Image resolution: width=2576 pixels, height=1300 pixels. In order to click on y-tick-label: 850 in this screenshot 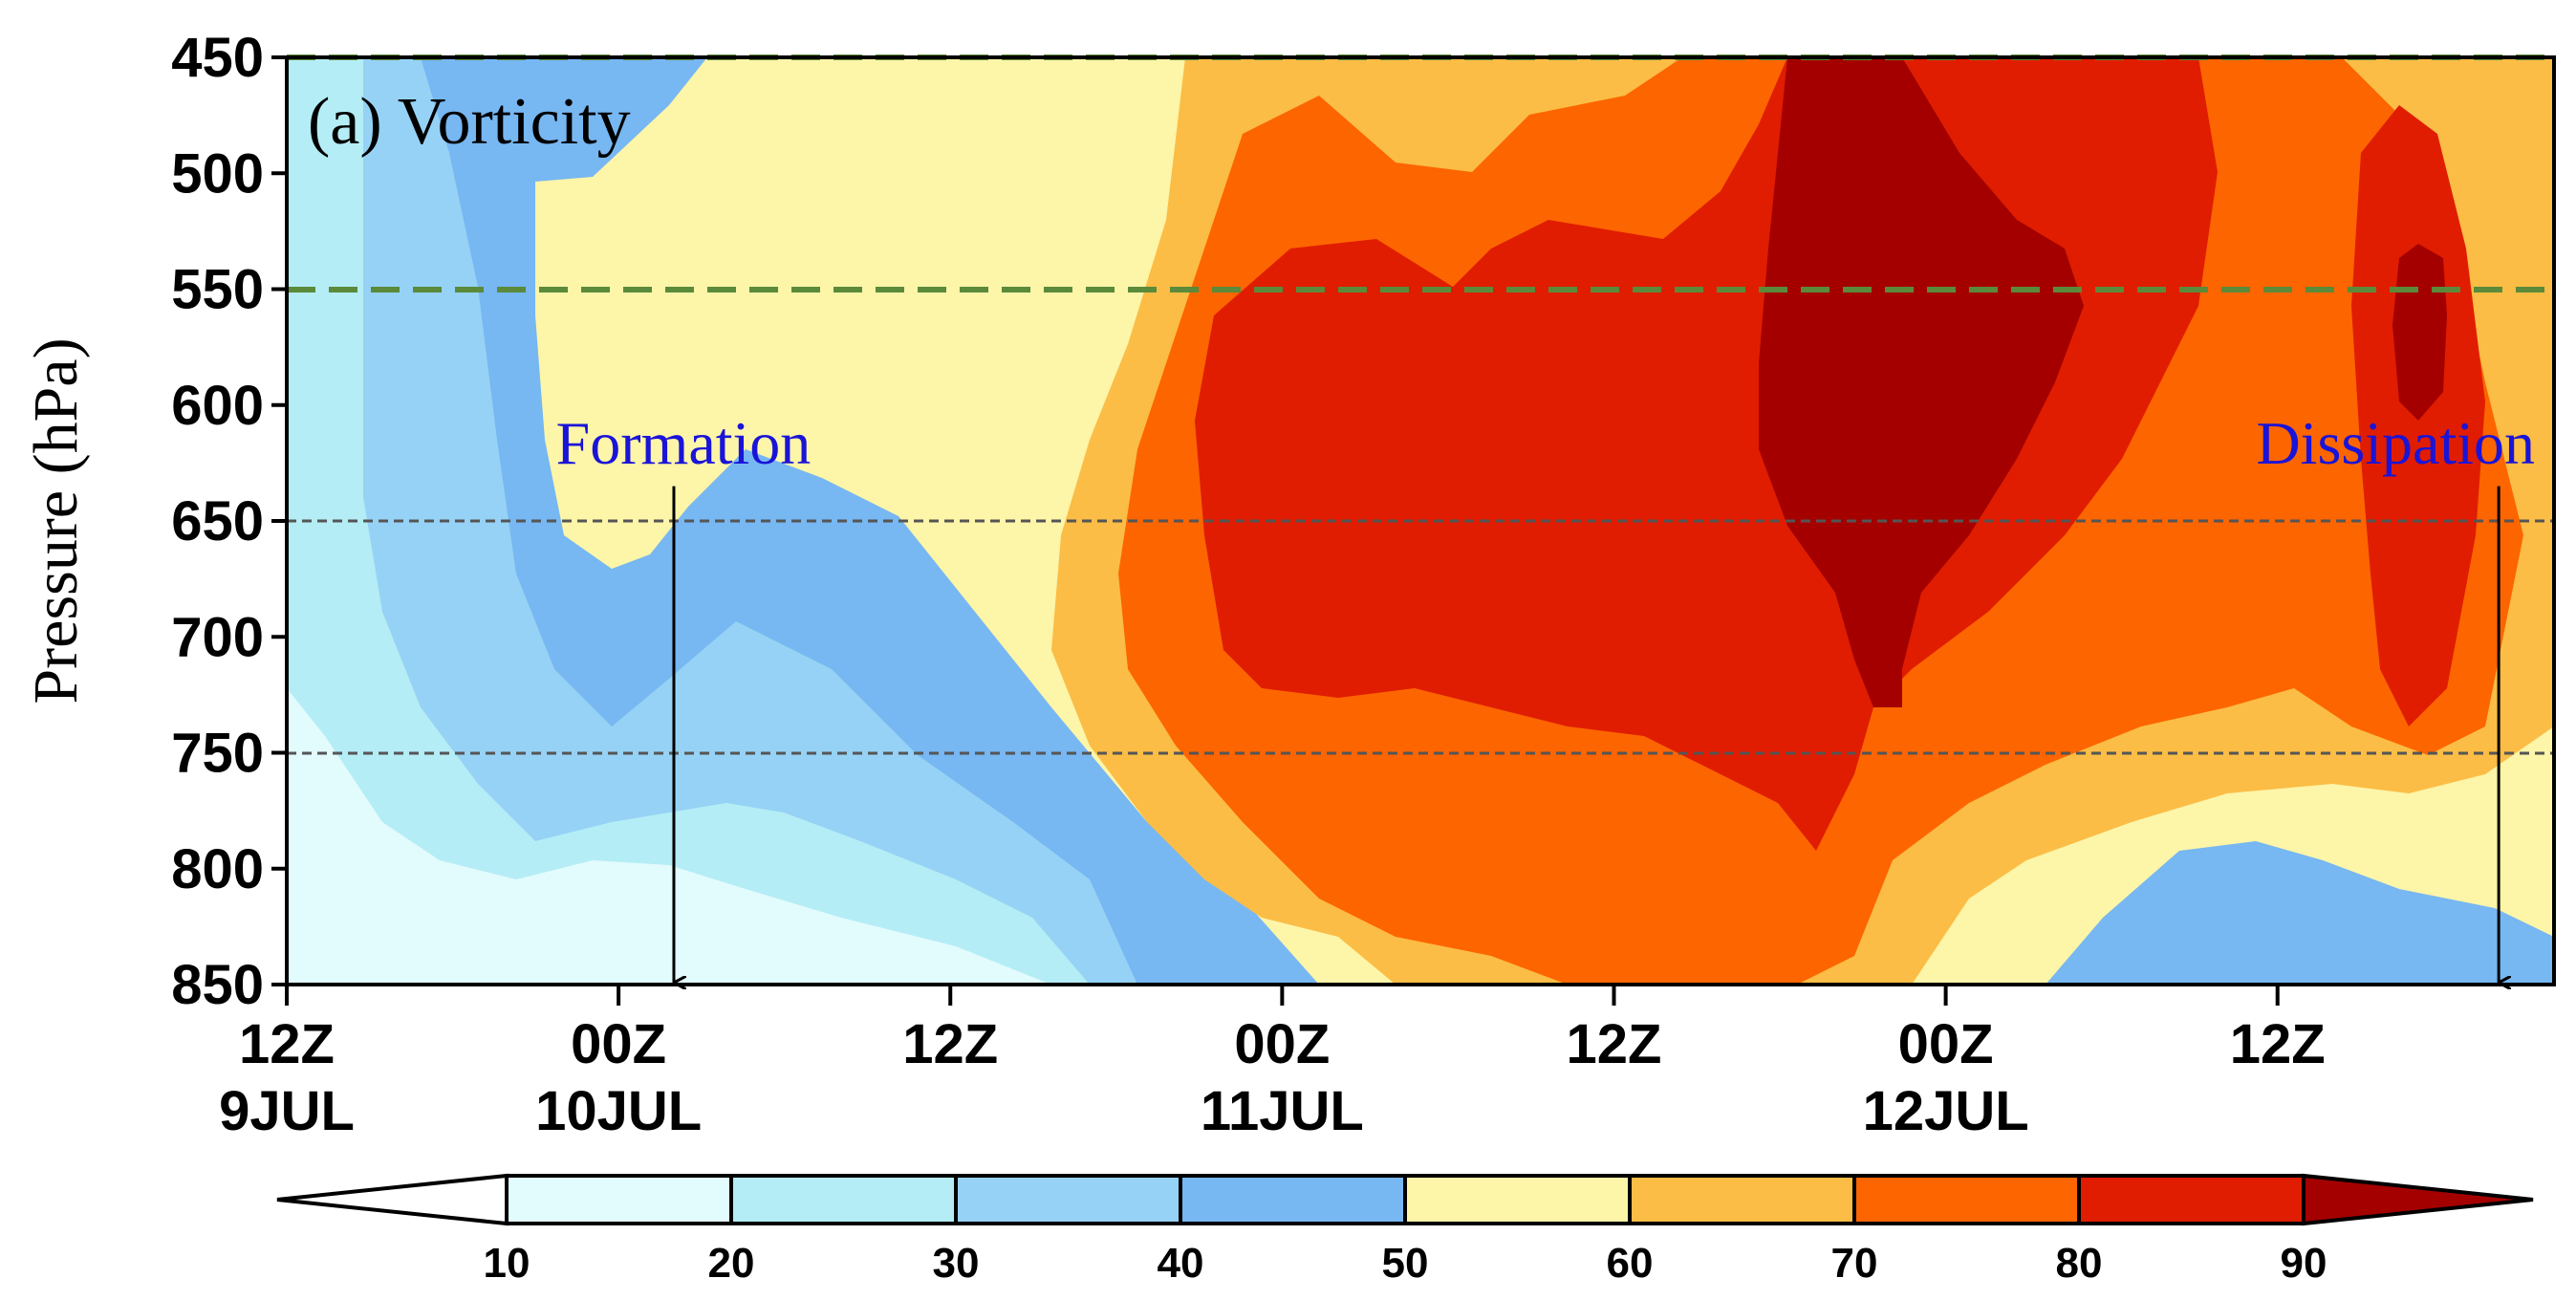, I will do `click(217, 985)`.